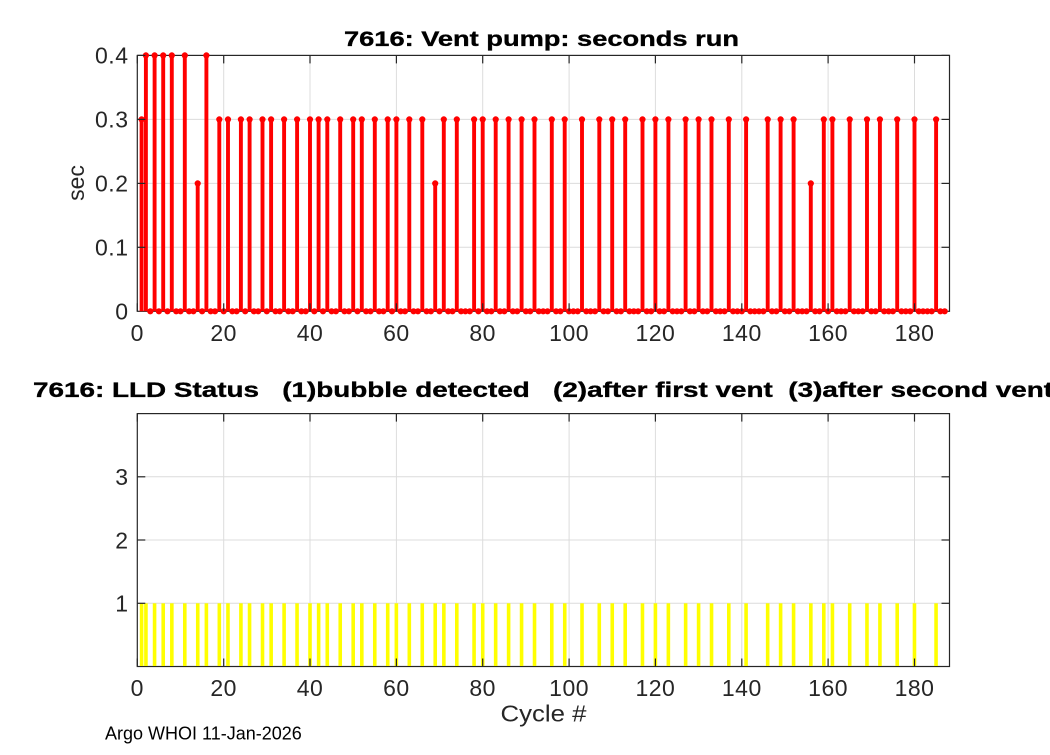  I want to click on svg-text: 1, so click(121, 604).